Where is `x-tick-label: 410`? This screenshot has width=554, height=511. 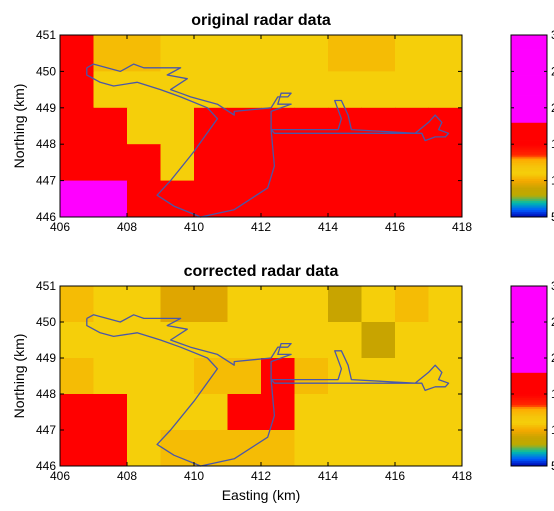
x-tick-label: 410 is located at coordinates (194, 476).